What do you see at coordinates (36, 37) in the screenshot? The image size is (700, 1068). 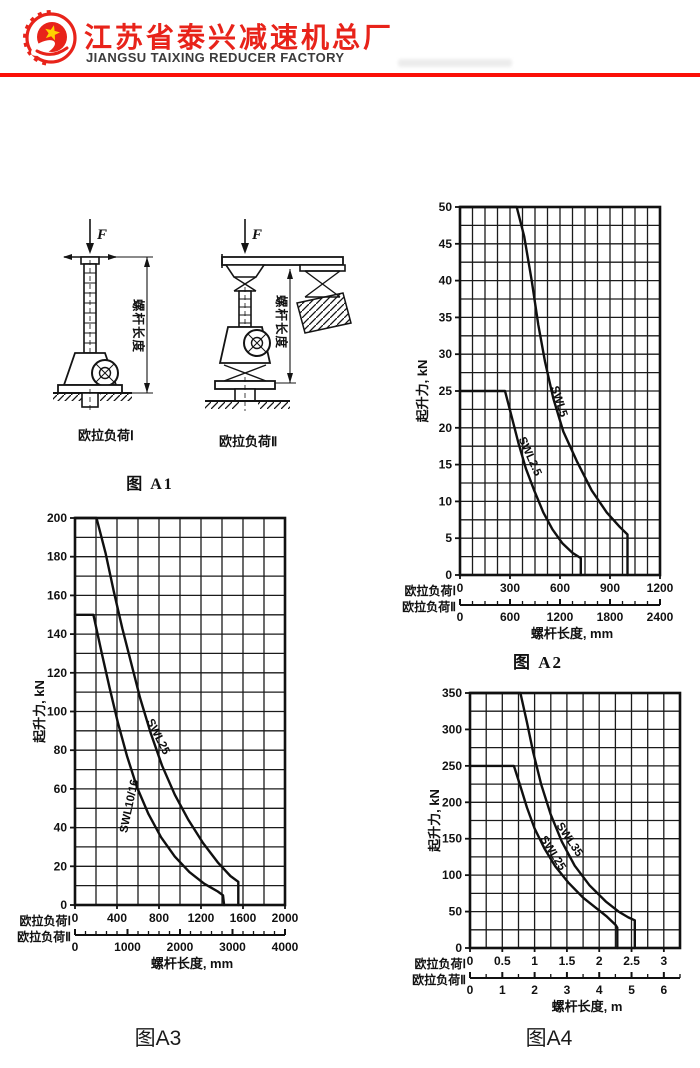 I see `logo-gear-teeth` at bounding box center [36, 37].